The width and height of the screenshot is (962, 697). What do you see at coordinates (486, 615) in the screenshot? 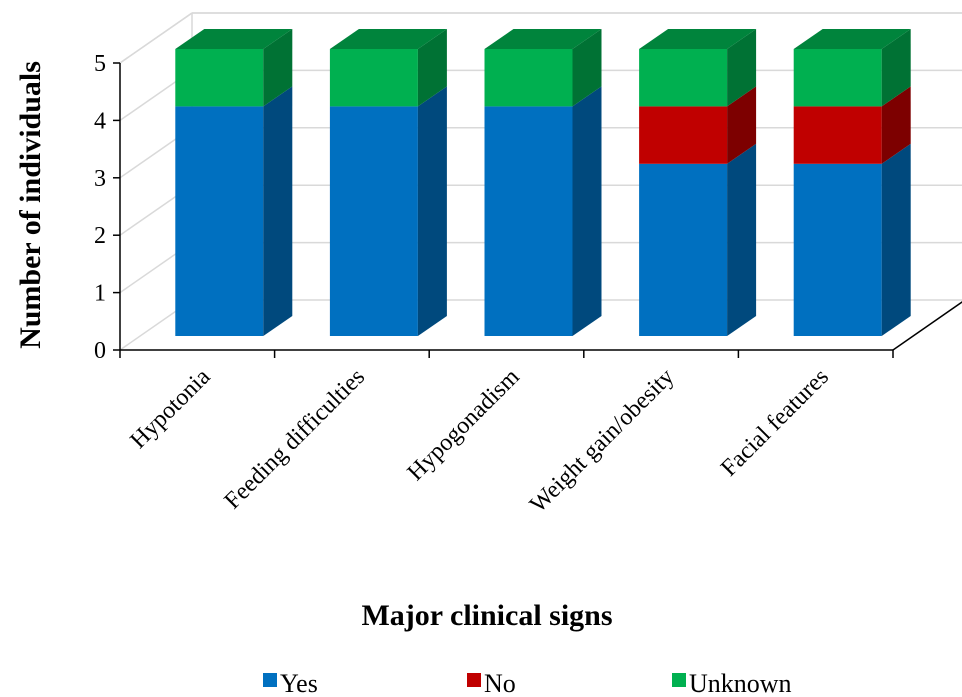
I see `x-axis-title: Major clinical signs` at bounding box center [486, 615].